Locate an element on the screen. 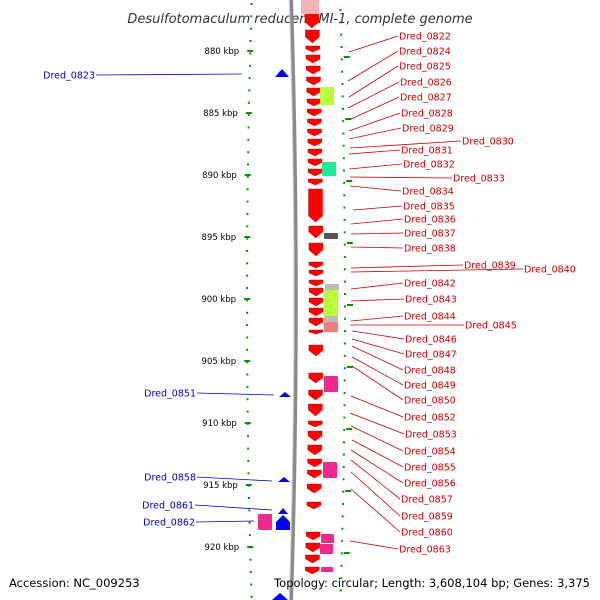 The height and width of the screenshot is (600, 600). gene-label-forward: Dred_0838 is located at coordinates (430, 249).